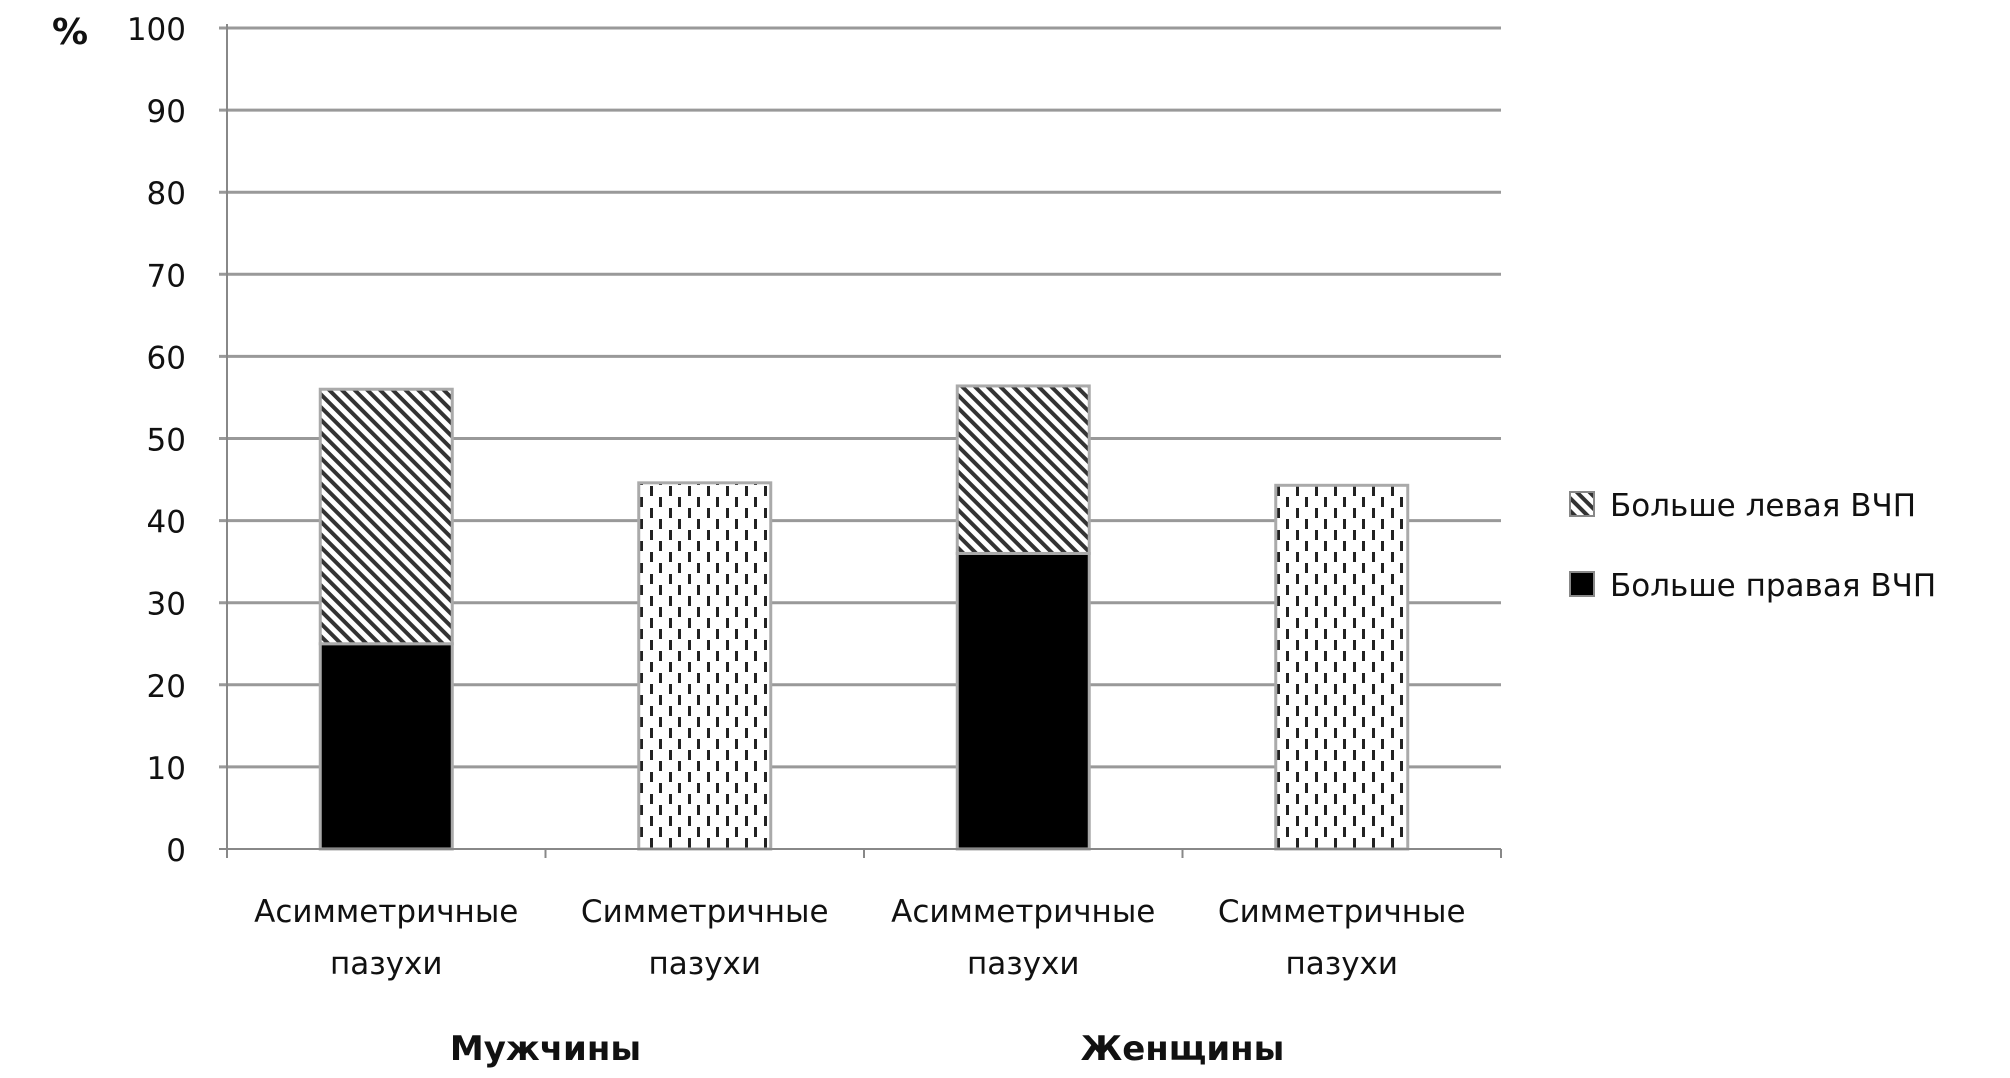 The image size is (2010, 1078). Describe the element at coordinates (70, 32) in the screenshot. I see `y-axis-label: %` at that location.